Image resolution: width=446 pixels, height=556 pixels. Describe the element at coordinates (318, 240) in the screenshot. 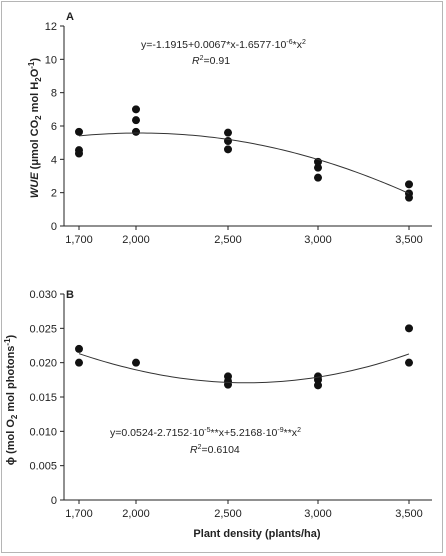

I see `panel-a-x-tick-label: 3,000` at that location.